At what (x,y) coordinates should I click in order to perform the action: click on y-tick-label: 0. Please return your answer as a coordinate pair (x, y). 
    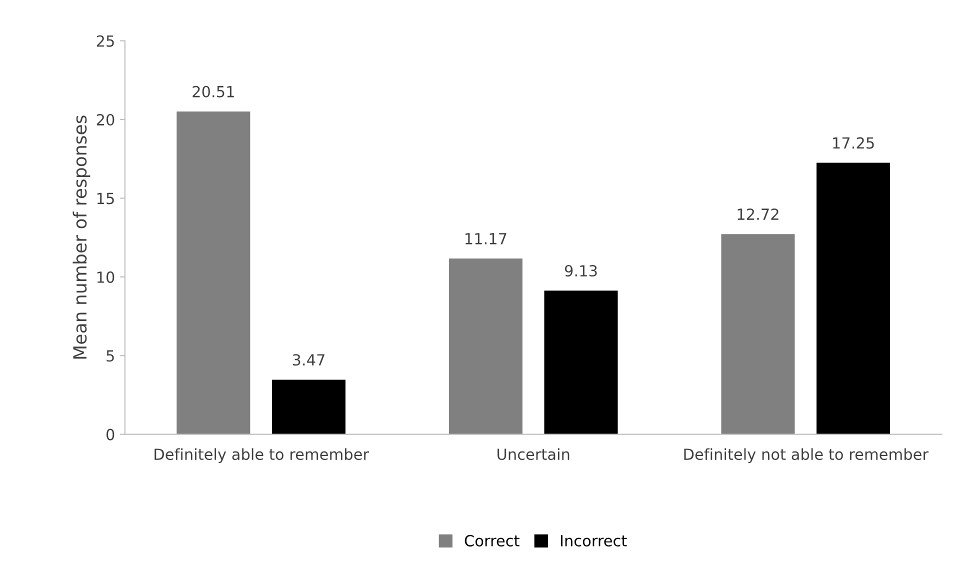
    Looking at the image, I should click on (110, 434).